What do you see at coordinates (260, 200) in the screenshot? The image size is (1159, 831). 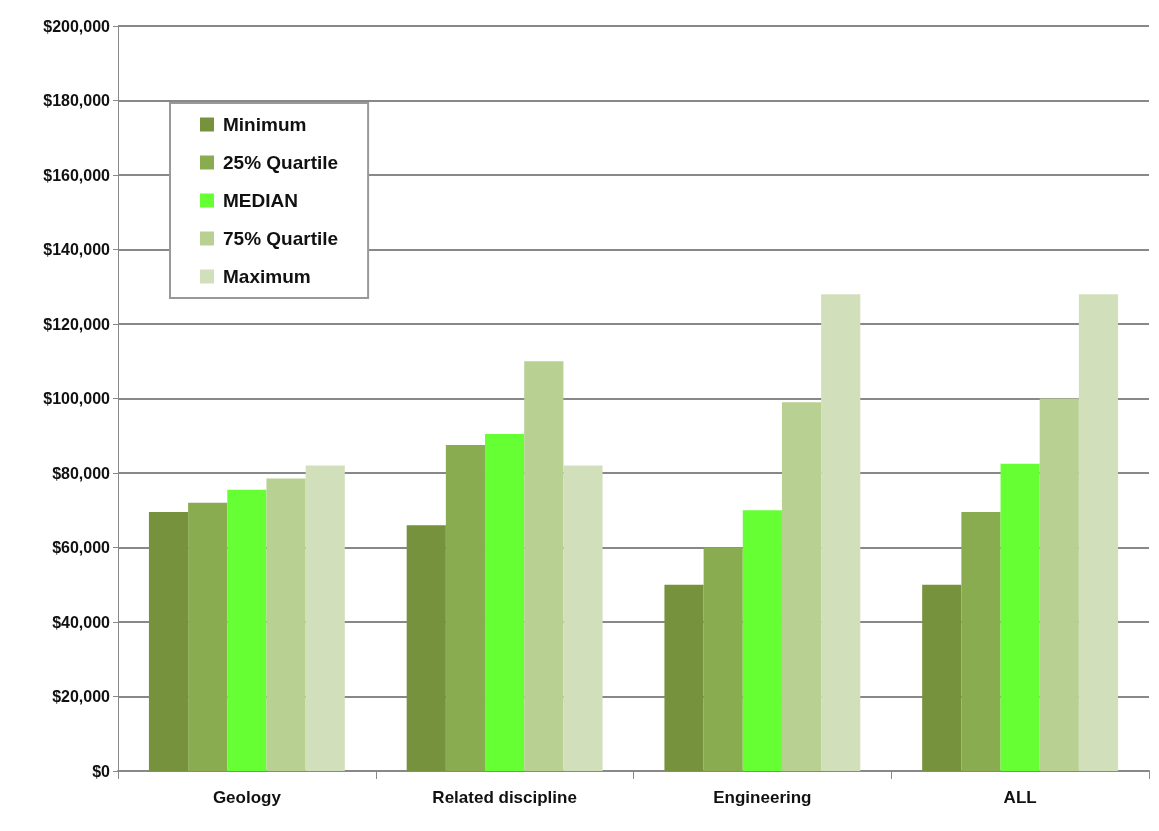 I see `legend-label: MEDIAN` at bounding box center [260, 200].